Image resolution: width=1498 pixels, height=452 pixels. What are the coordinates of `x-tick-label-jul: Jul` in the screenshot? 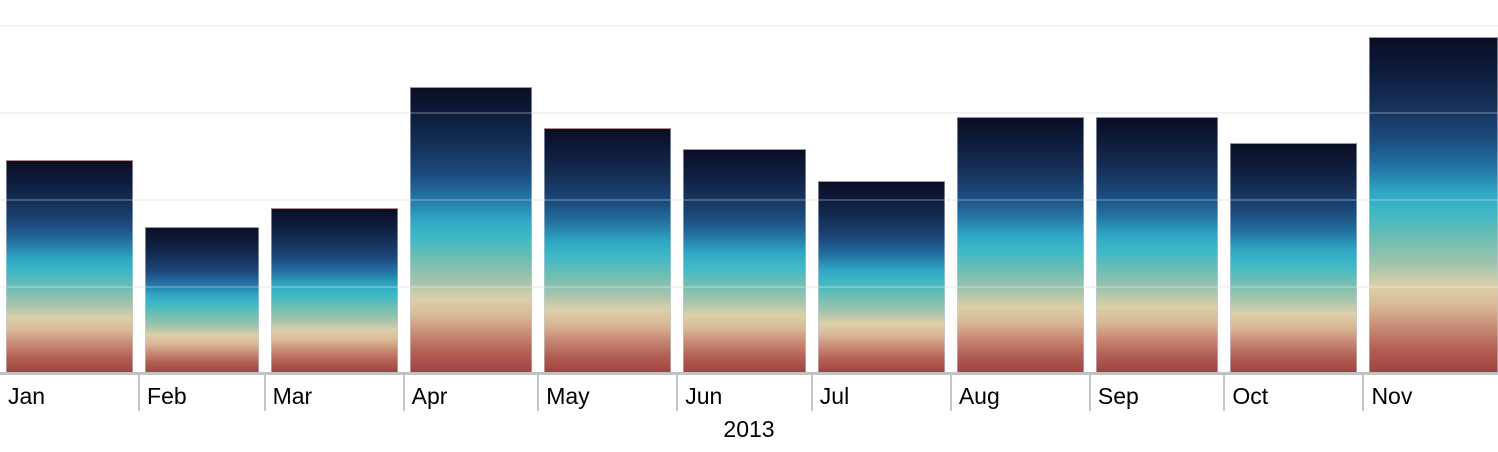 It's located at (834, 396).